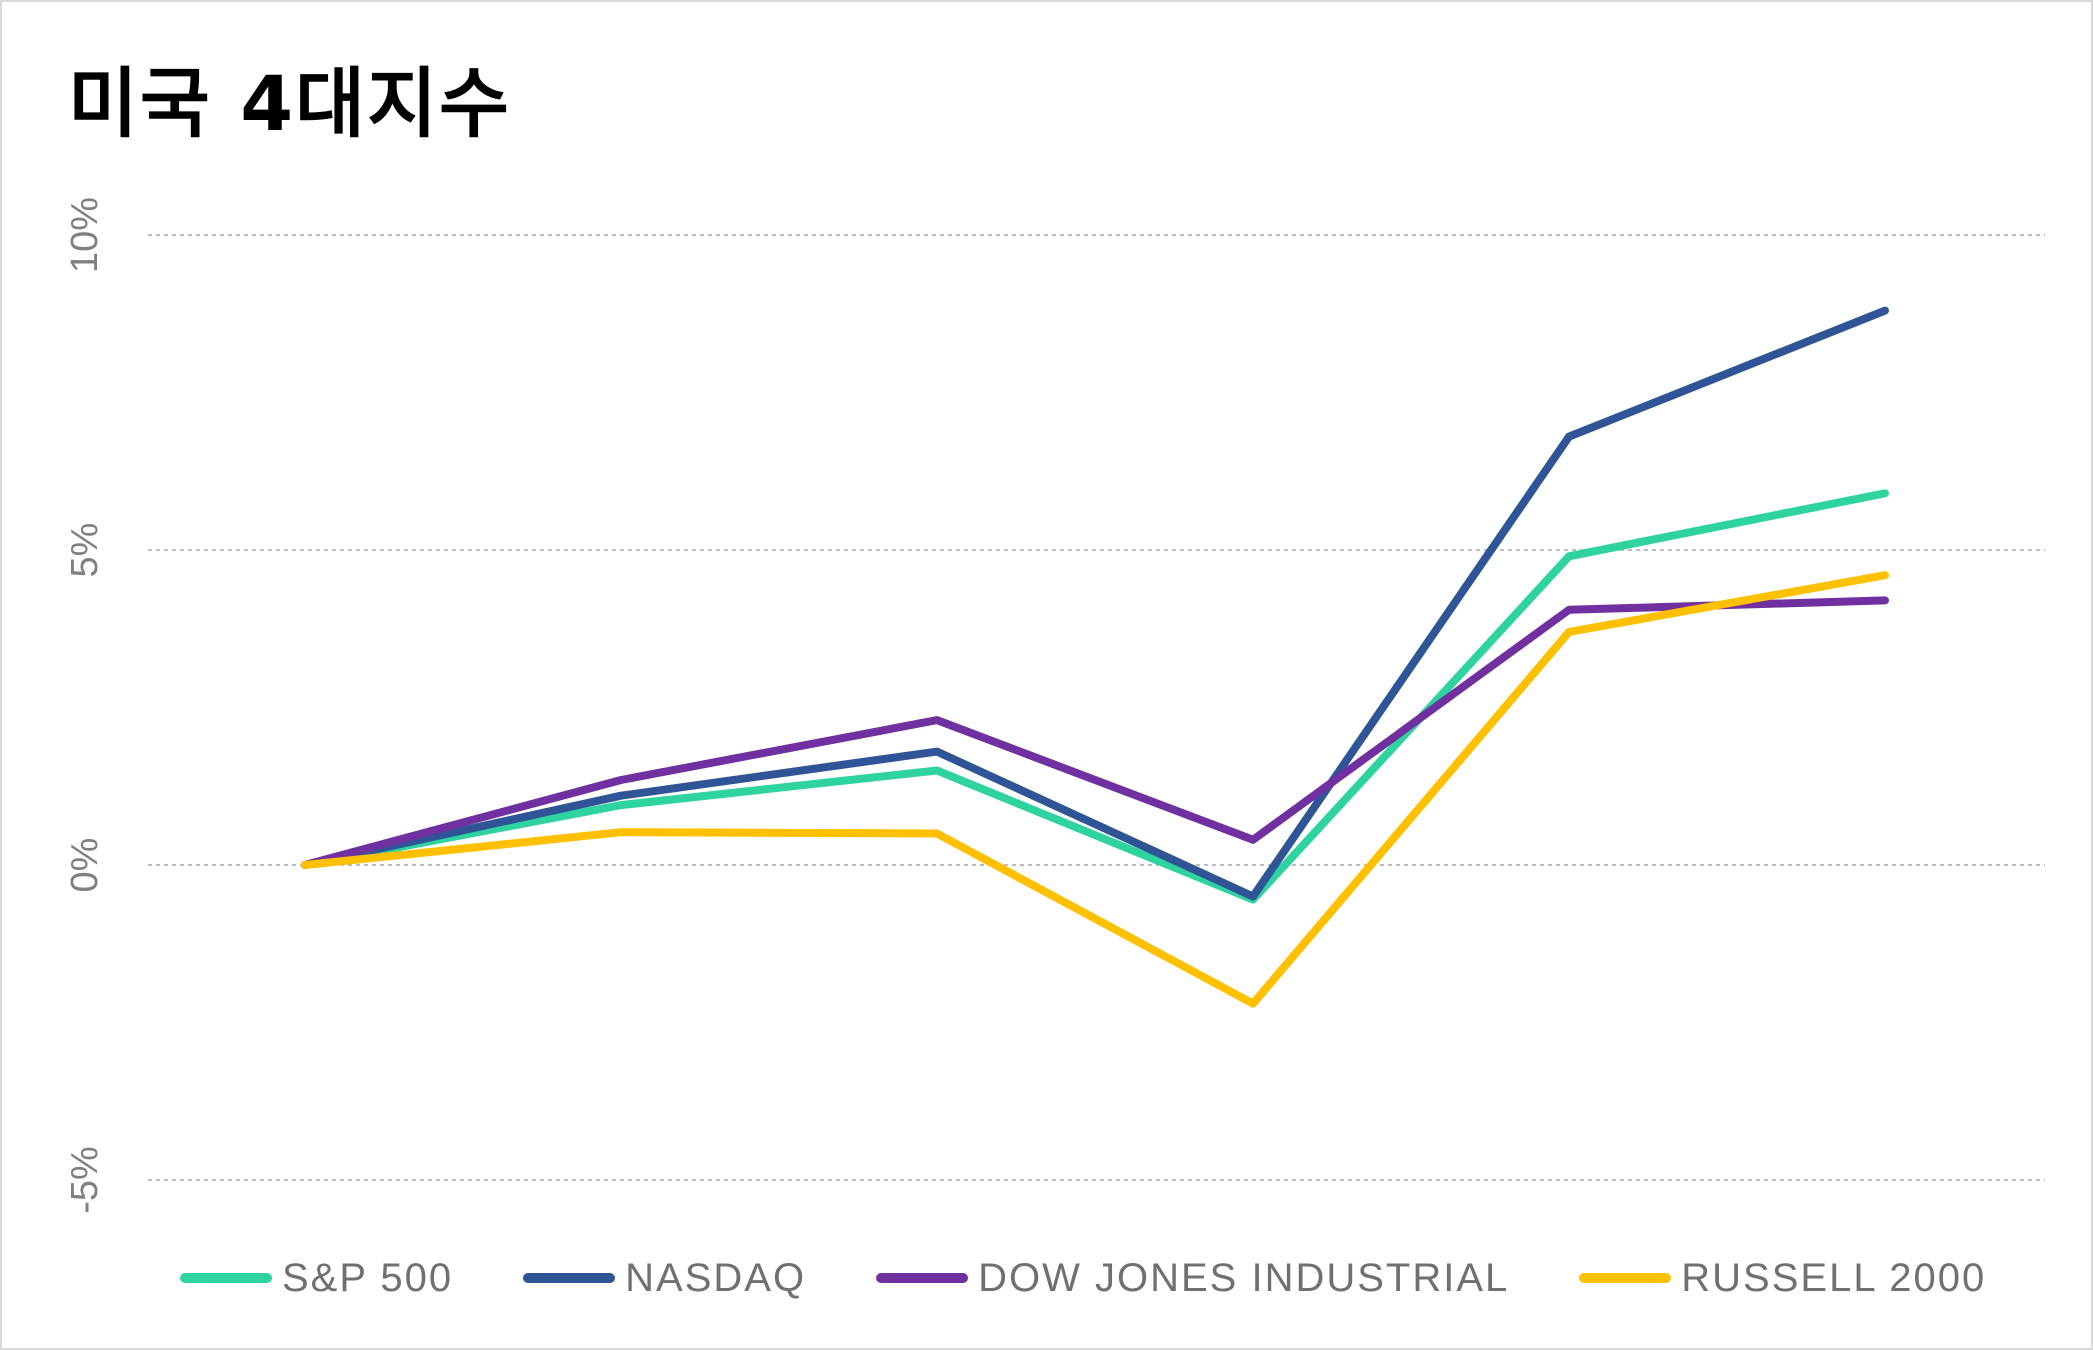 The image size is (2093, 1350). I want to click on legend-item-0: S&P 500, so click(316, 1278).